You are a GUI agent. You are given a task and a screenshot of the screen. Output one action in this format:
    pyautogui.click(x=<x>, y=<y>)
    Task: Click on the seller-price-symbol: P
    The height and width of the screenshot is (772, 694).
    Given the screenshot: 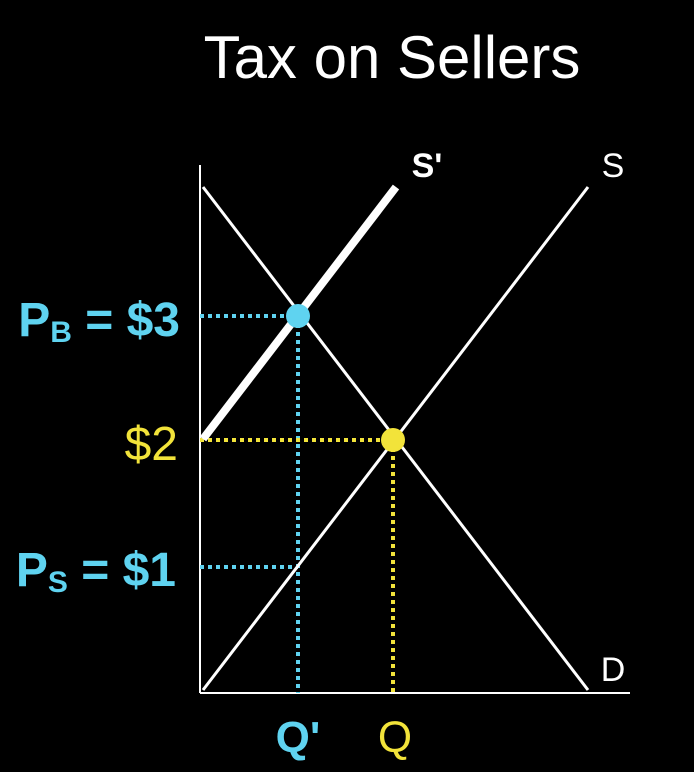 What is the action you would take?
    pyautogui.click(x=32, y=570)
    